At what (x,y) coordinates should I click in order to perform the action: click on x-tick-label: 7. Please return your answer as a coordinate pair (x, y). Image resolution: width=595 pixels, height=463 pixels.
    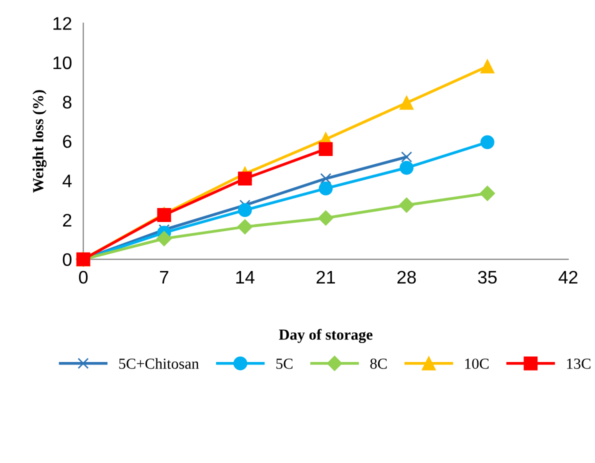
    Looking at the image, I should click on (164, 277).